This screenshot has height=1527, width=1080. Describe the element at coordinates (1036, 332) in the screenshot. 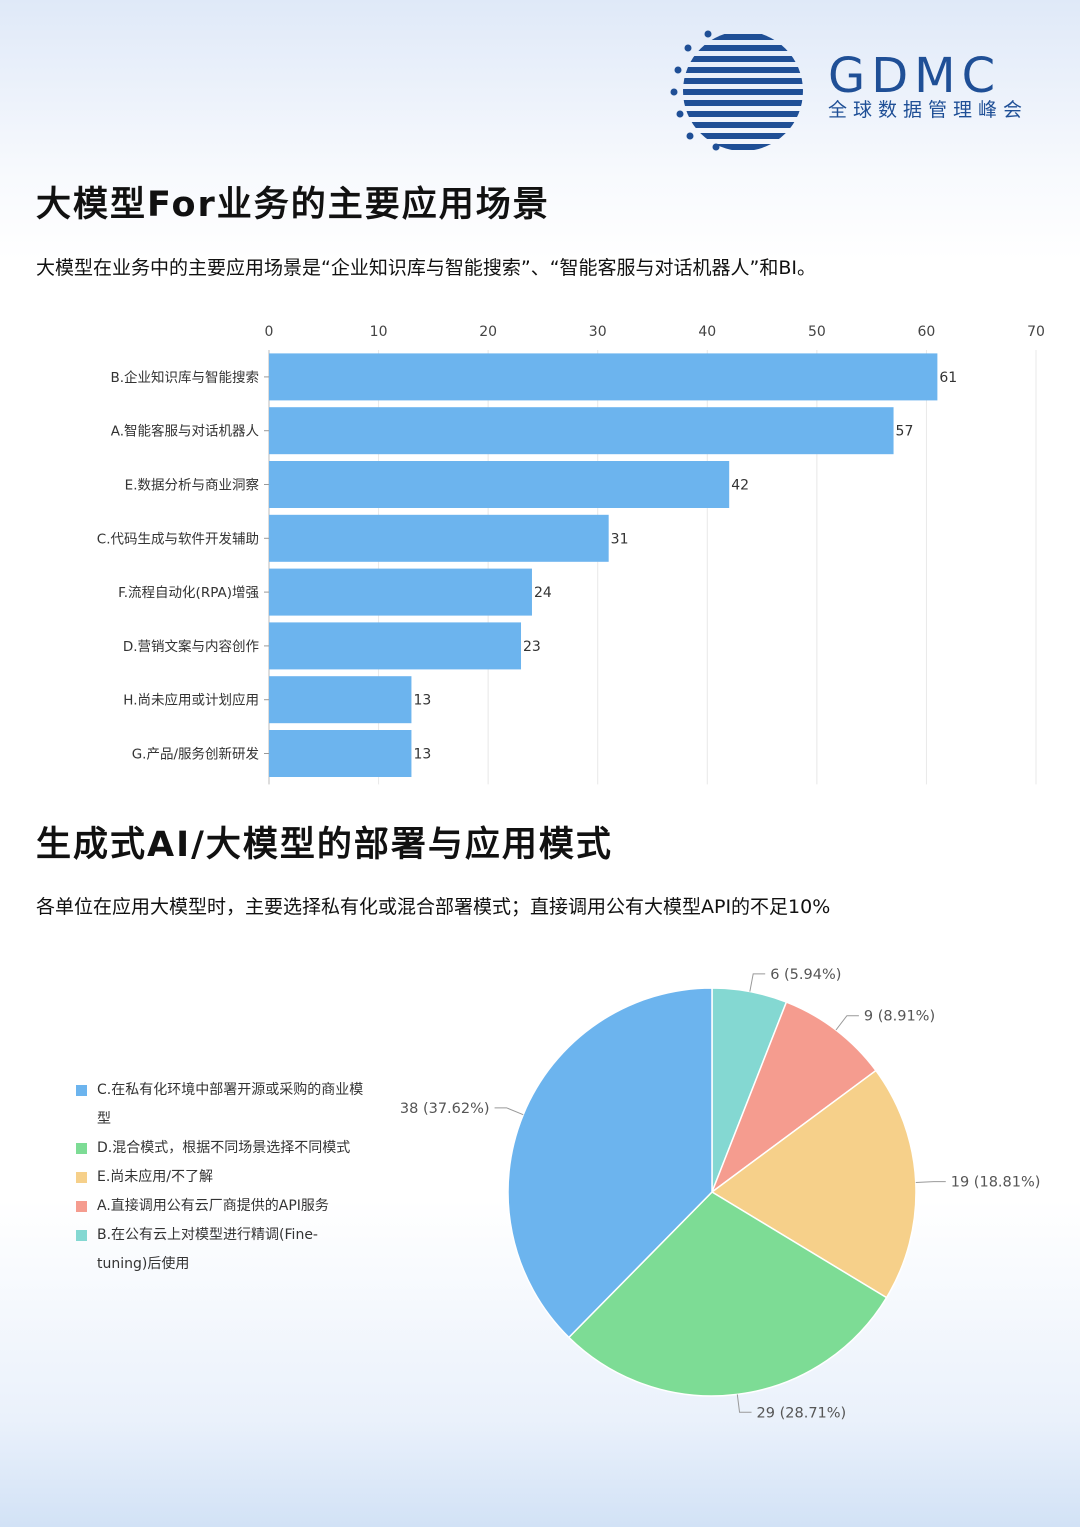

I see `bar-x-tick-label: 70` at that location.